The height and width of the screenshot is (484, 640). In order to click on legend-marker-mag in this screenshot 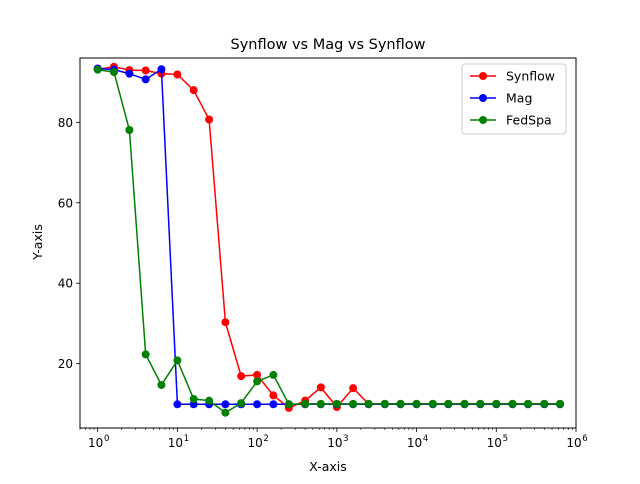, I will do `click(483, 98)`.